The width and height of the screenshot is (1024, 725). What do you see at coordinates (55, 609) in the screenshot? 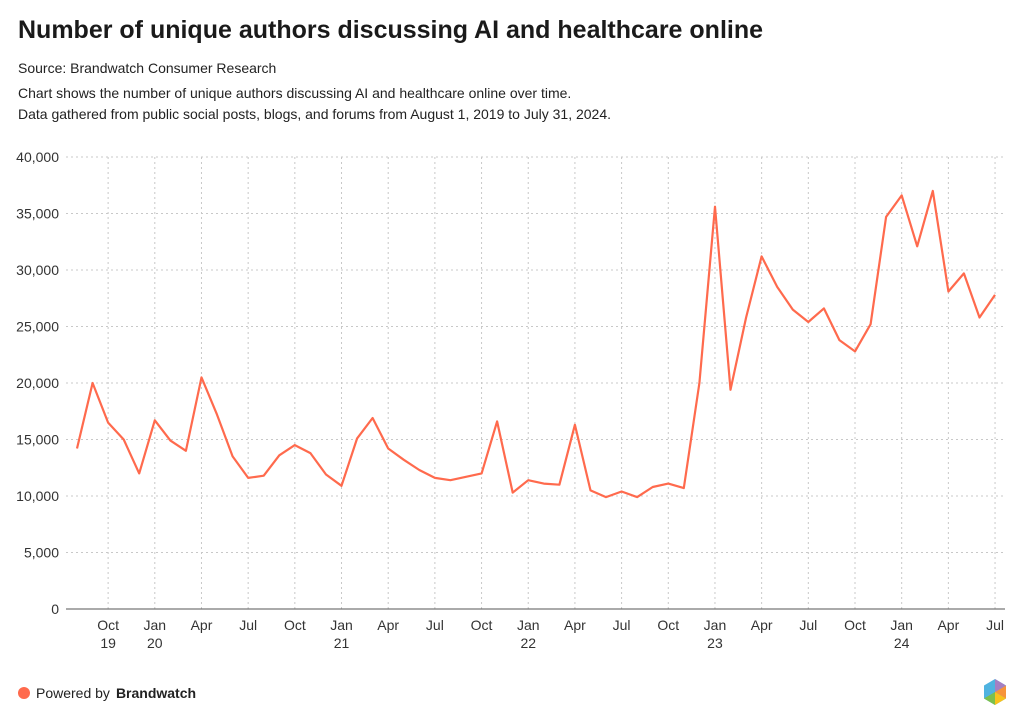
I see `y-tick-label: 0` at bounding box center [55, 609].